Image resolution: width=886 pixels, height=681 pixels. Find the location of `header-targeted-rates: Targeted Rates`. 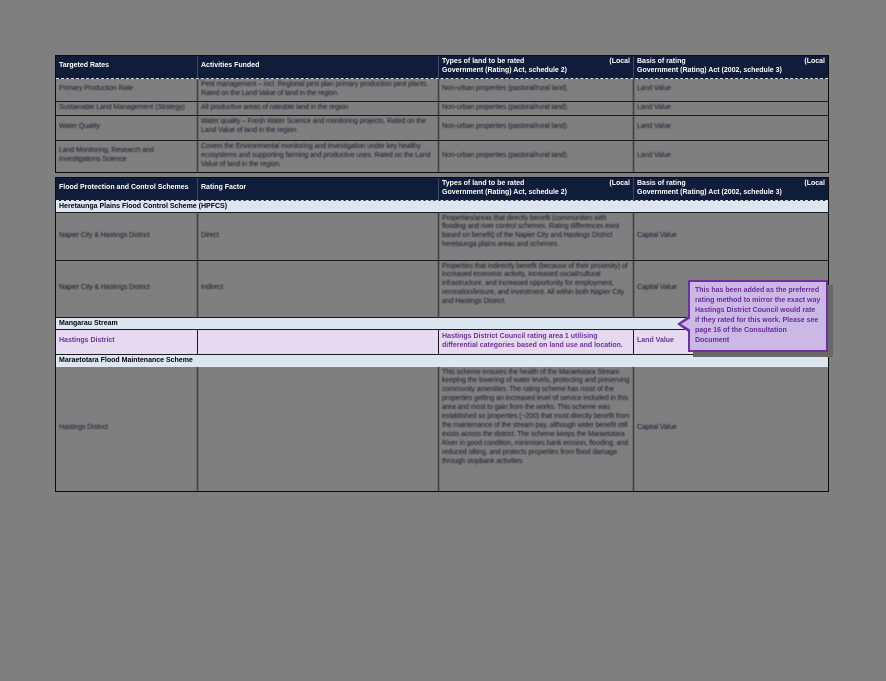

header-targeted-rates: Targeted Rates is located at coordinates (84, 66).